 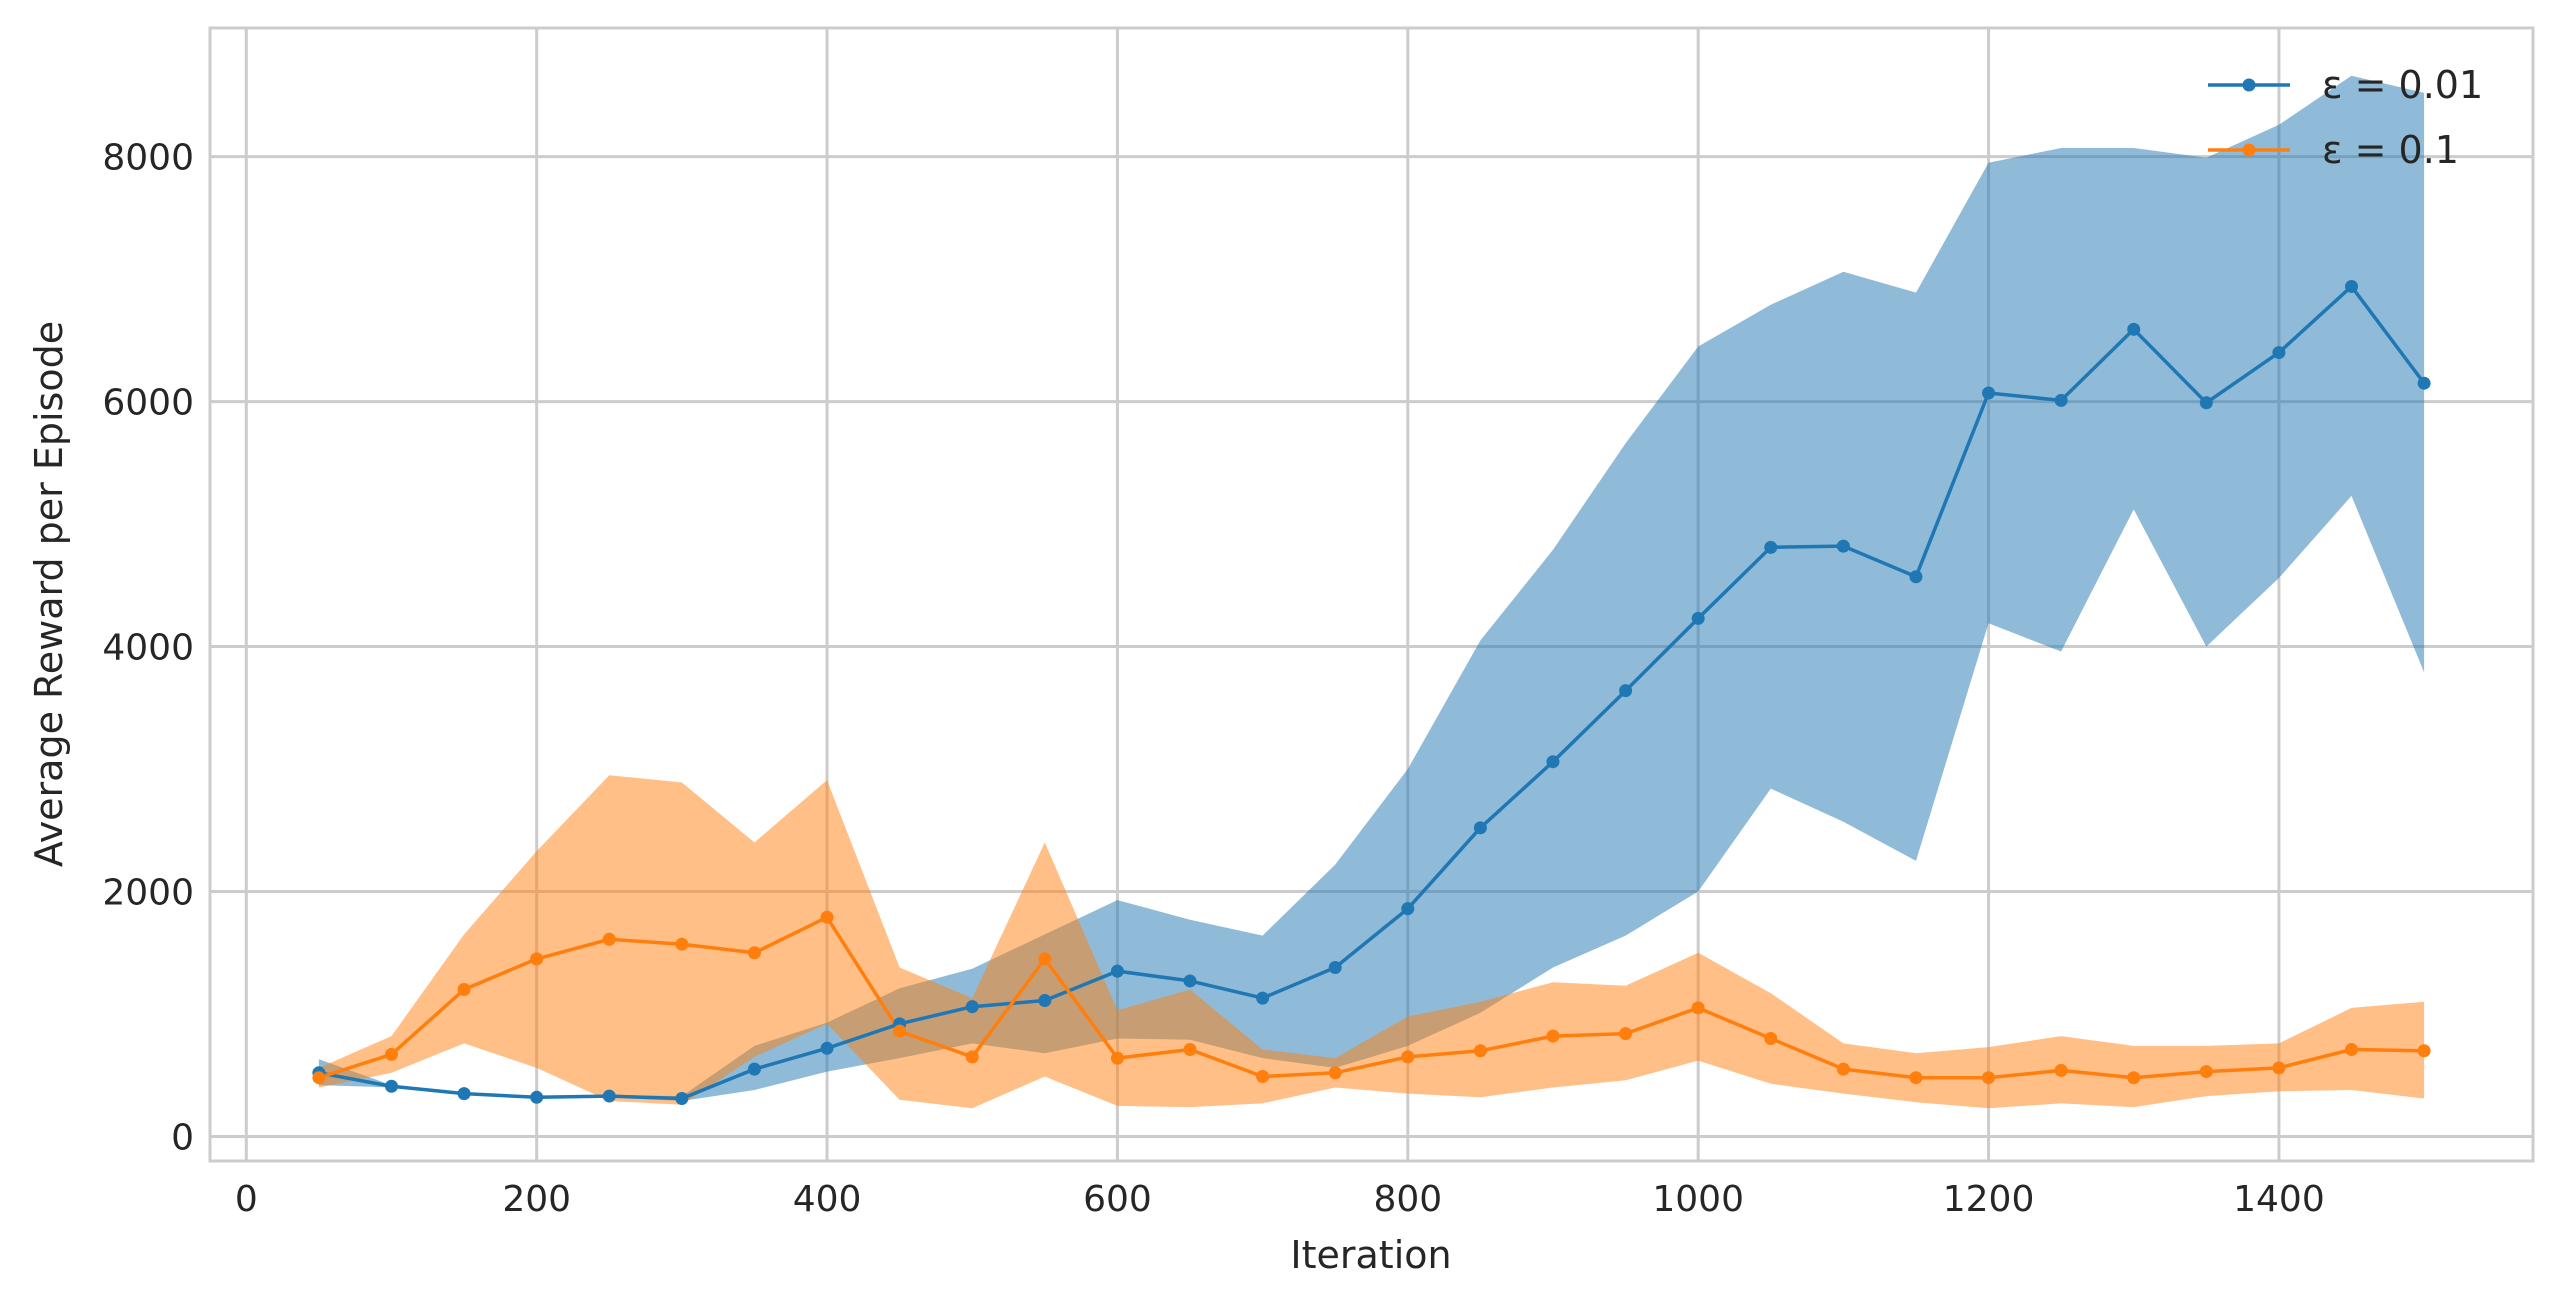 I want to click on x-tick-label: 0, so click(x=246, y=1199).